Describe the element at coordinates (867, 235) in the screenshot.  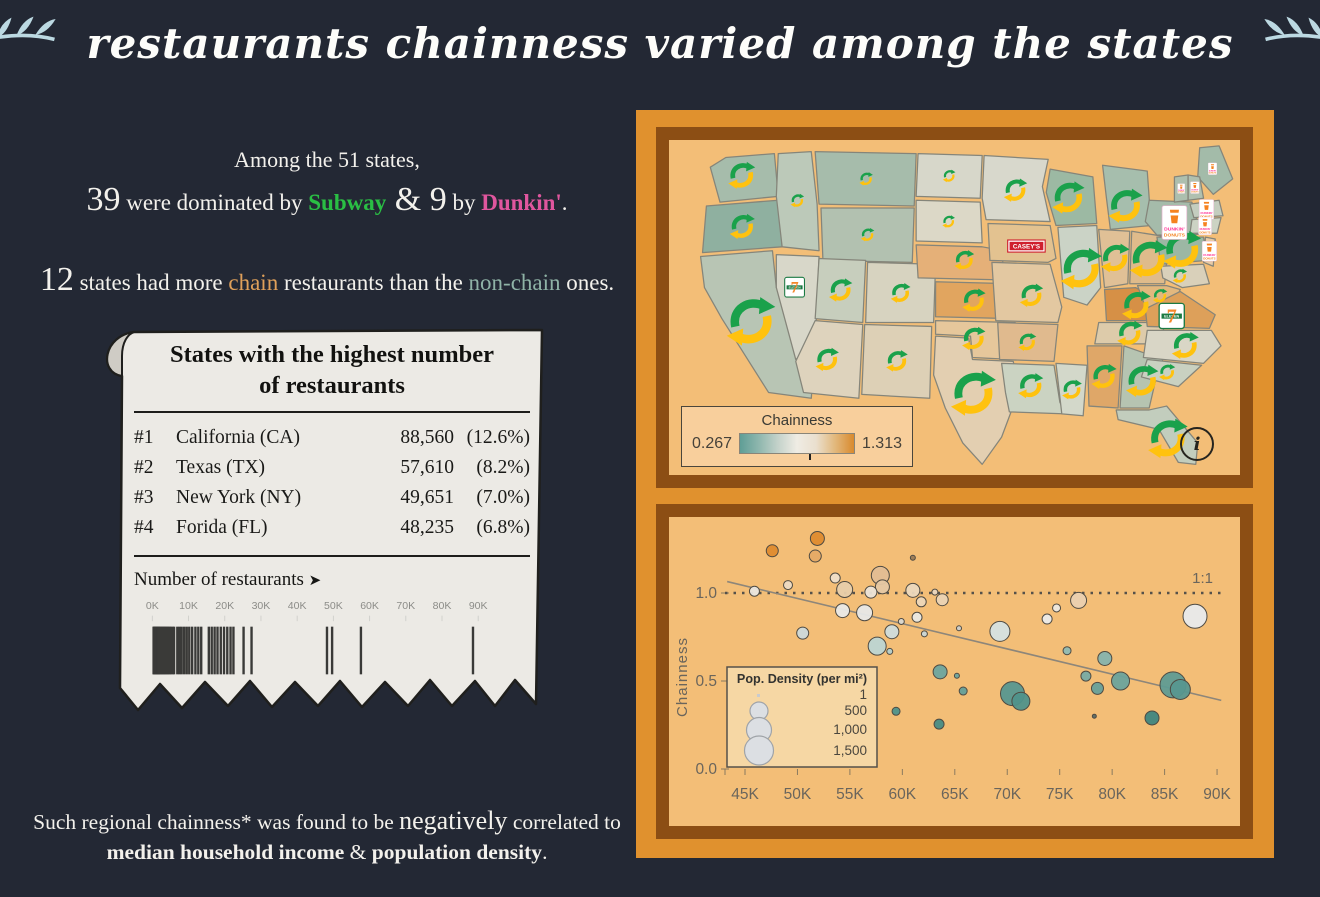
I see `state-shape-WY` at that location.